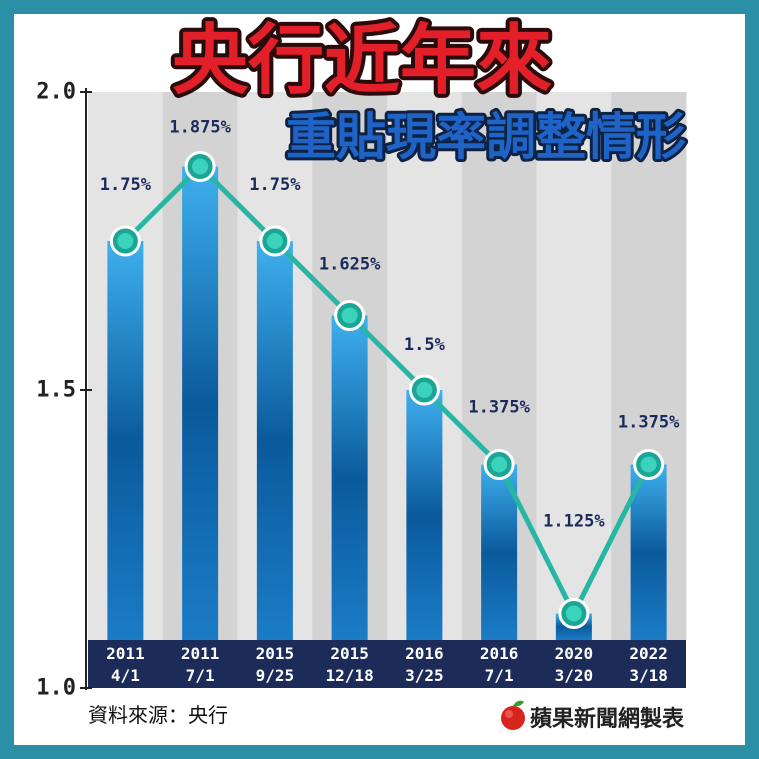  I want to click on x-tick-label-line: 3/25, so click(424, 675).